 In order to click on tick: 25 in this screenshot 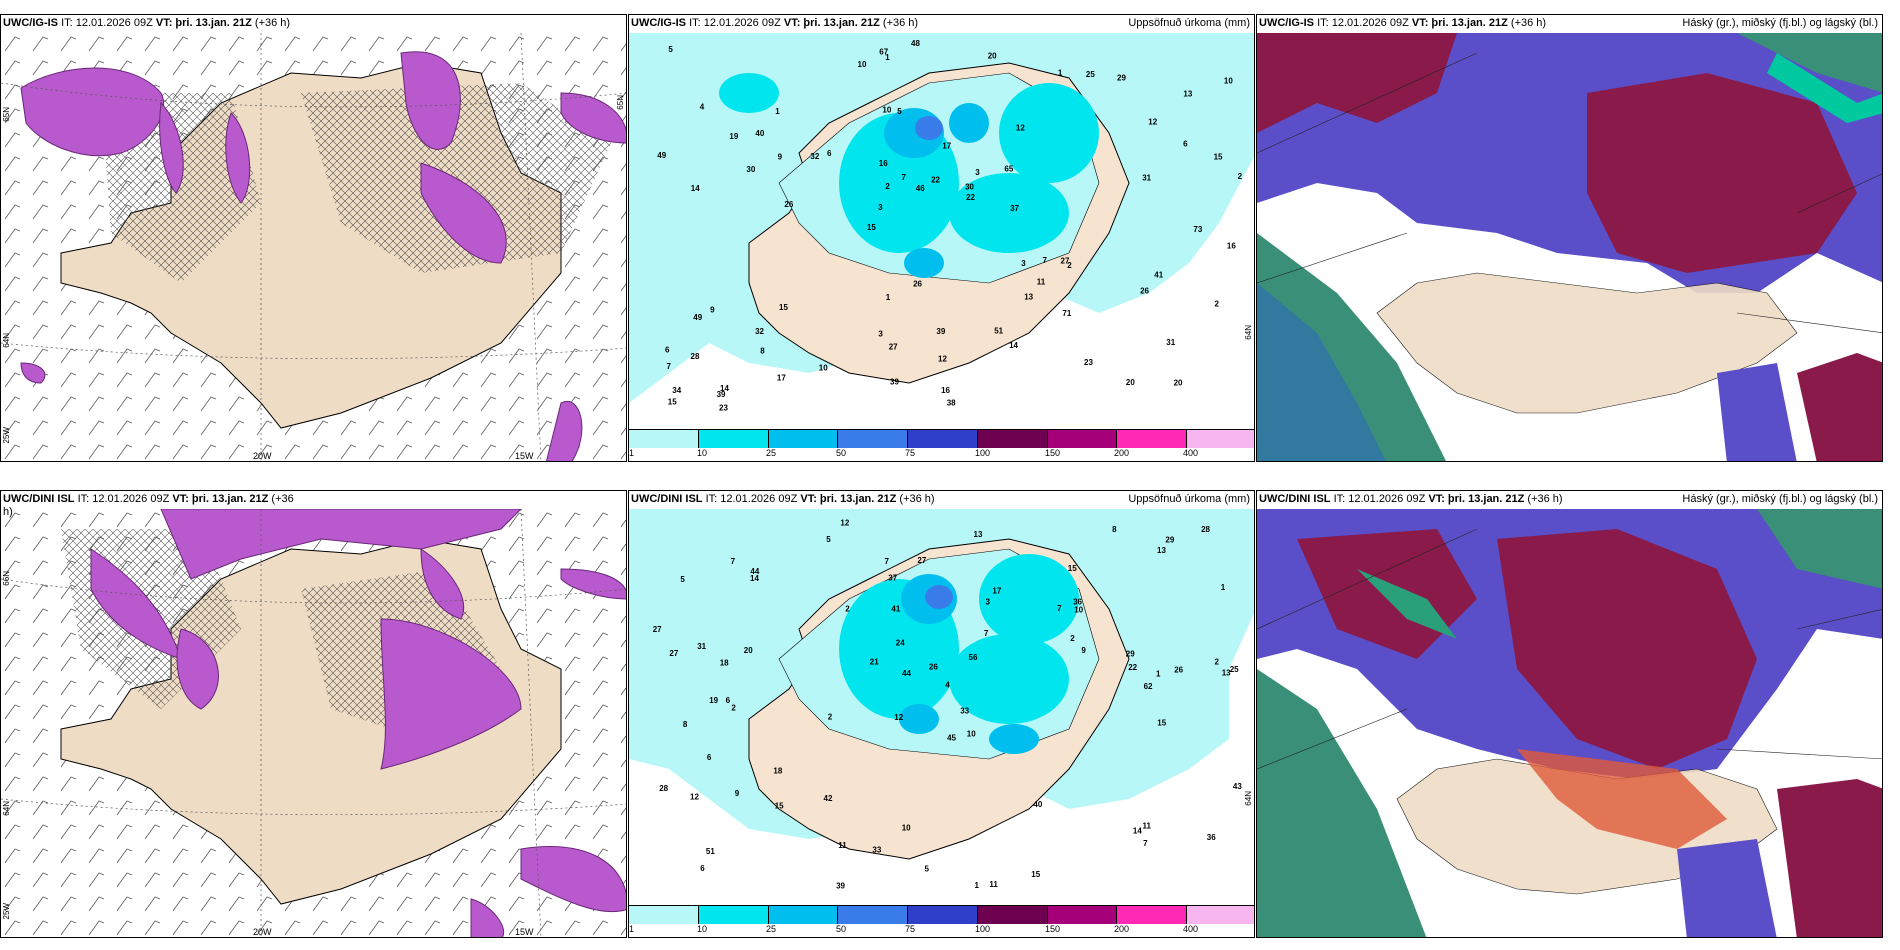, I will do `click(771, 453)`.